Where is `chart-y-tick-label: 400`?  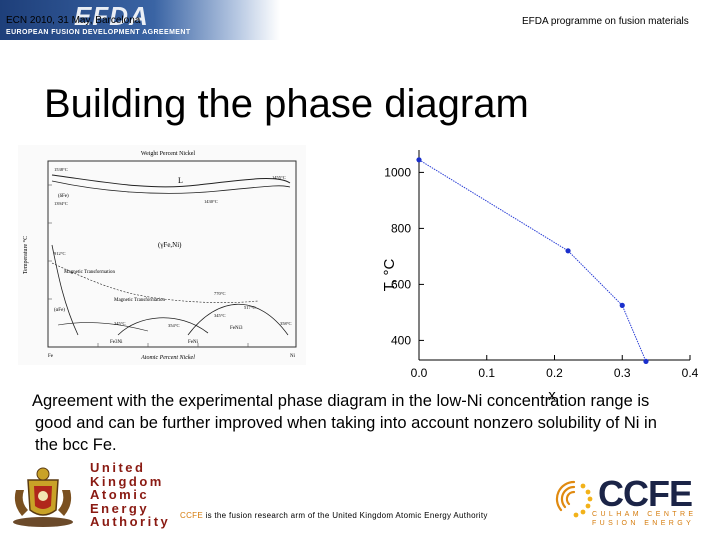
chart-y-tick-label: 400 is located at coordinates (401, 340).